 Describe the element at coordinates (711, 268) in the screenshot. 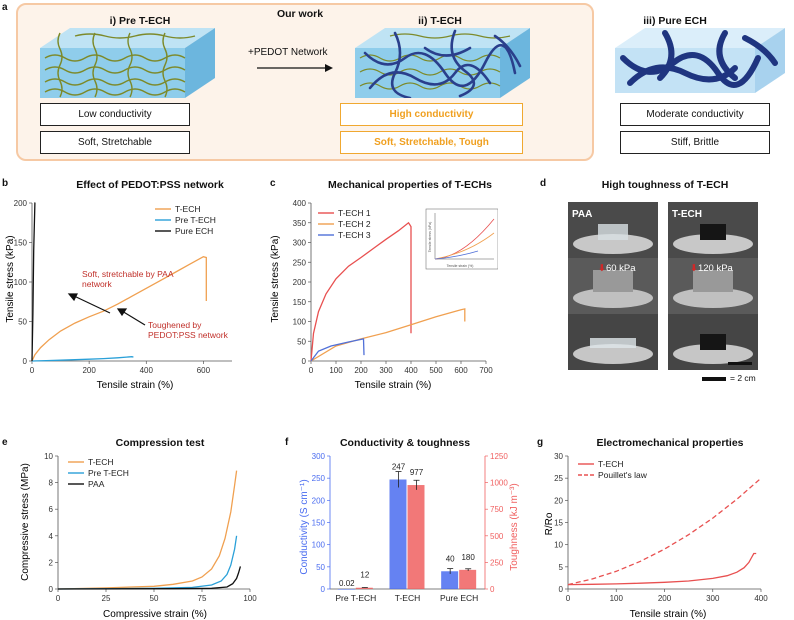

I see `tech-pressure-label: ⬇120 kPa` at that location.